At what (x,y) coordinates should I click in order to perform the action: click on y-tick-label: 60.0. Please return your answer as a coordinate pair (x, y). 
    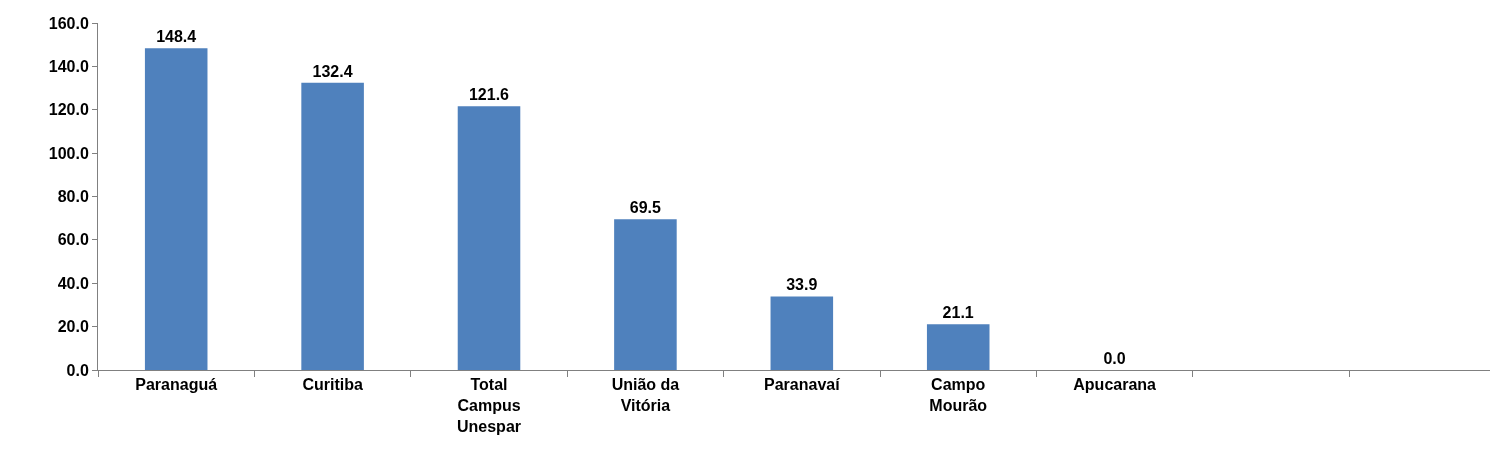
    Looking at the image, I should click on (73, 240).